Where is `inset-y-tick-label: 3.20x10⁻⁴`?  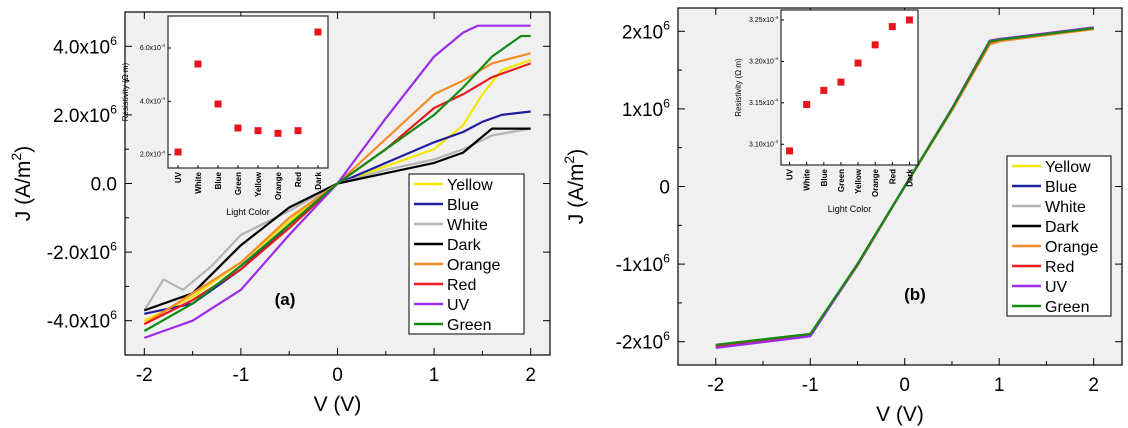 inset-y-tick-label: 3.20x10⁻⁴ is located at coordinates (763, 60).